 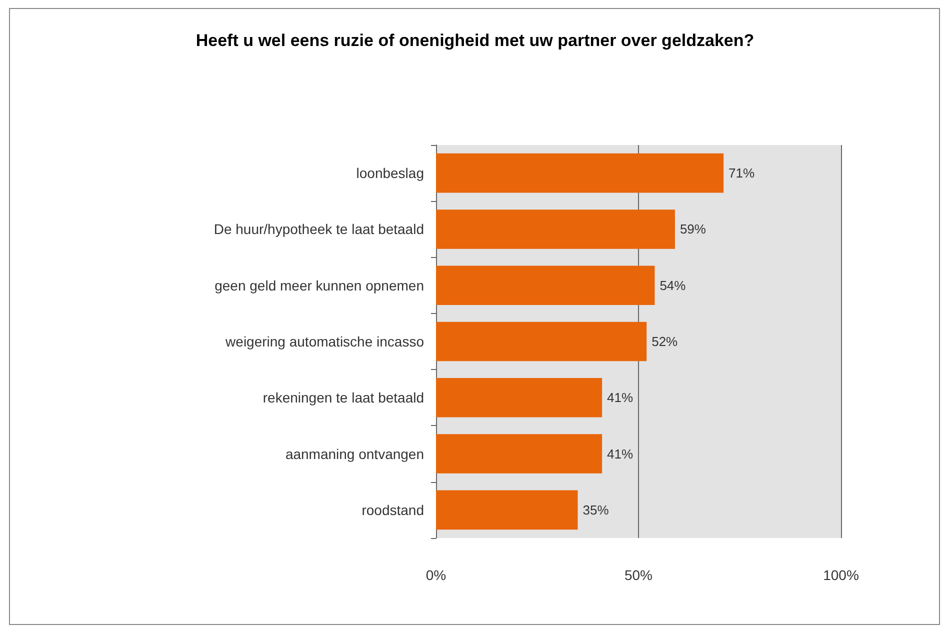 I want to click on y-tick-label: rekeningen te laat betaald, so click(x=343, y=398).